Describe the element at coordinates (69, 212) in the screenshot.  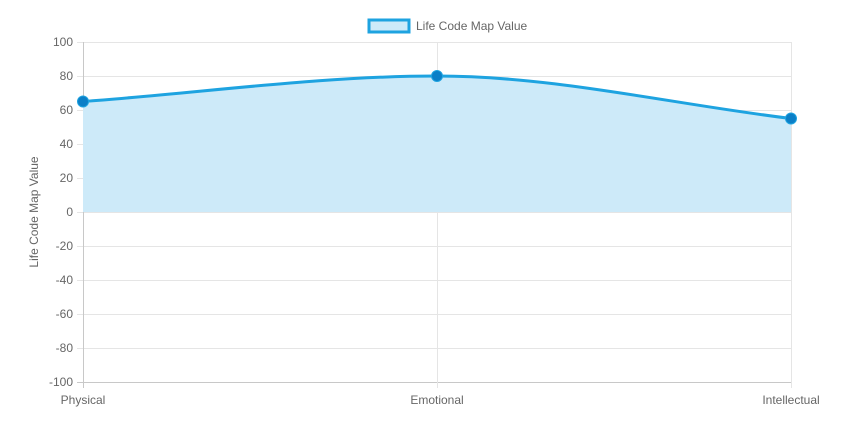
I see `y-tick-label: 0` at that location.